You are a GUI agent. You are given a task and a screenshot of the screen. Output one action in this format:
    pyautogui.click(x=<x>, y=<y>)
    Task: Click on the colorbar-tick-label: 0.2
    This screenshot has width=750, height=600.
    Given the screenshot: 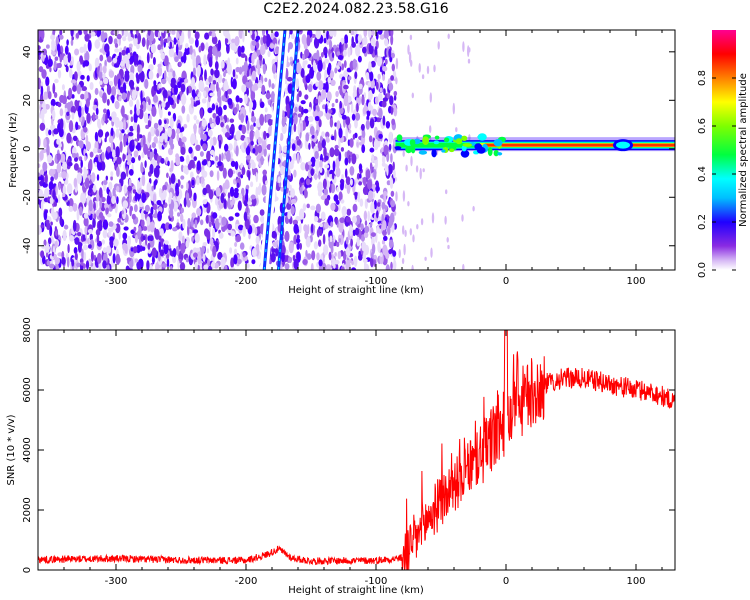 What is the action you would take?
    pyautogui.click(x=702, y=222)
    